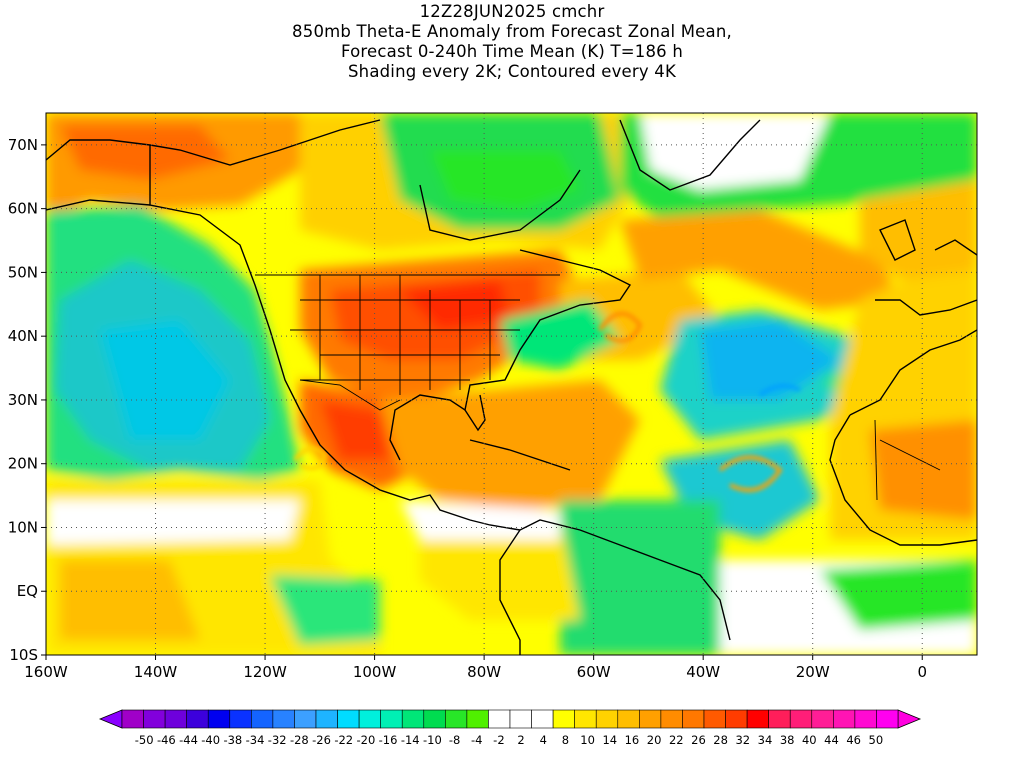 This screenshot has height=768, width=1024. What do you see at coordinates (27, 591) in the screenshot?
I see `lat-label: EQ` at bounding box center [27, 591].